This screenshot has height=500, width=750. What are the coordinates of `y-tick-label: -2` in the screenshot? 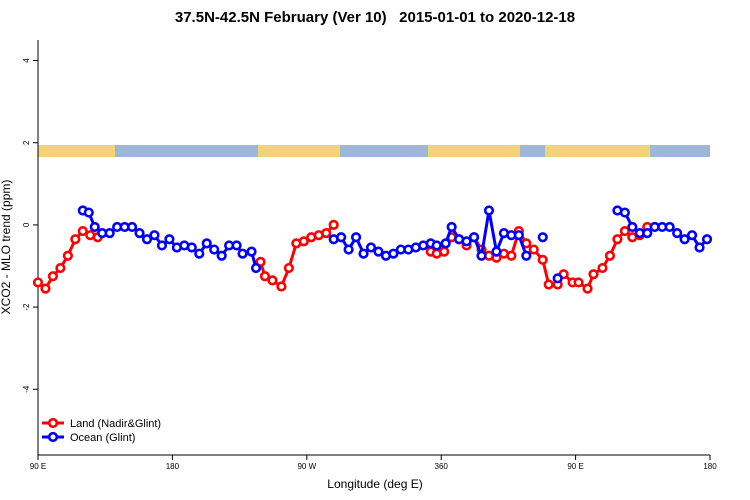 It's located at (26, 307).